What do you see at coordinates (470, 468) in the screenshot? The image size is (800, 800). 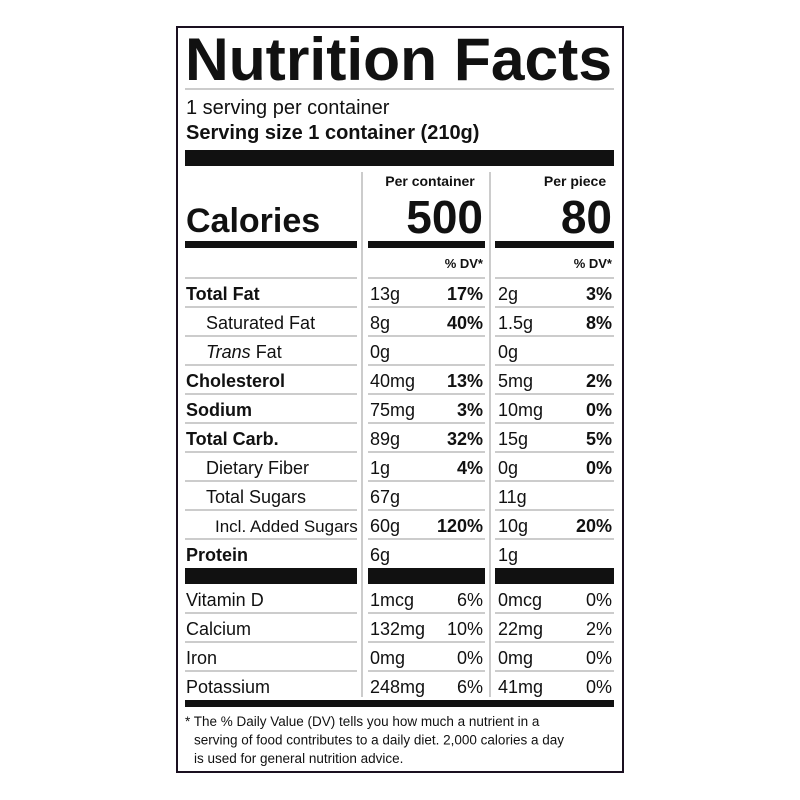 I see `daily-value: 4%` at bounding box center [470, 468].